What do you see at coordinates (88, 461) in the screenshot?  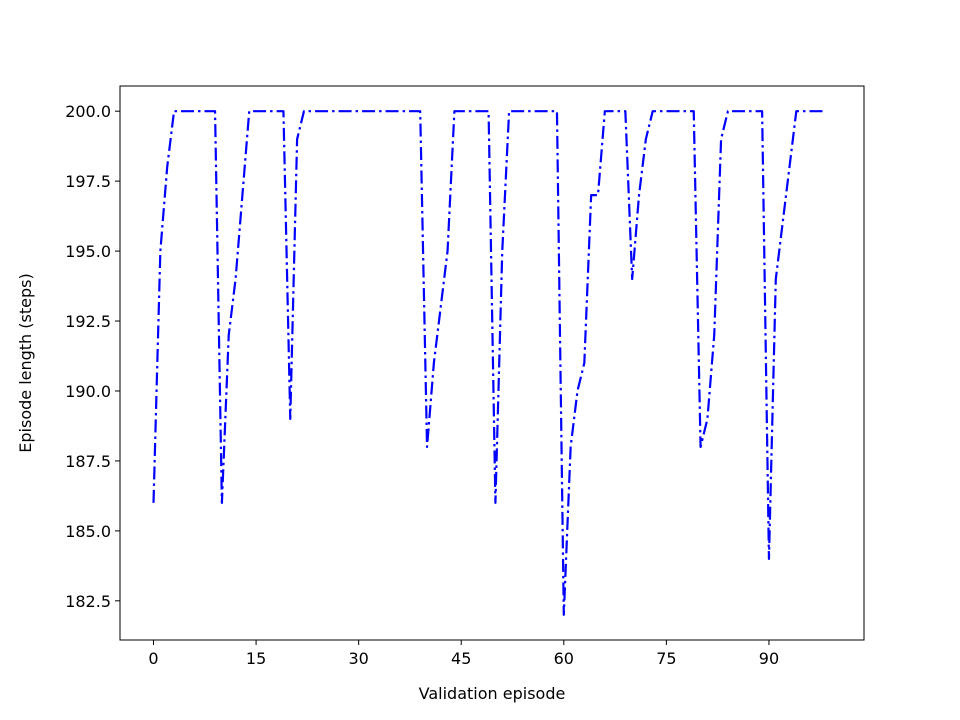 I see `y-tick-label: 187.5` at bounding box center [88, 461].